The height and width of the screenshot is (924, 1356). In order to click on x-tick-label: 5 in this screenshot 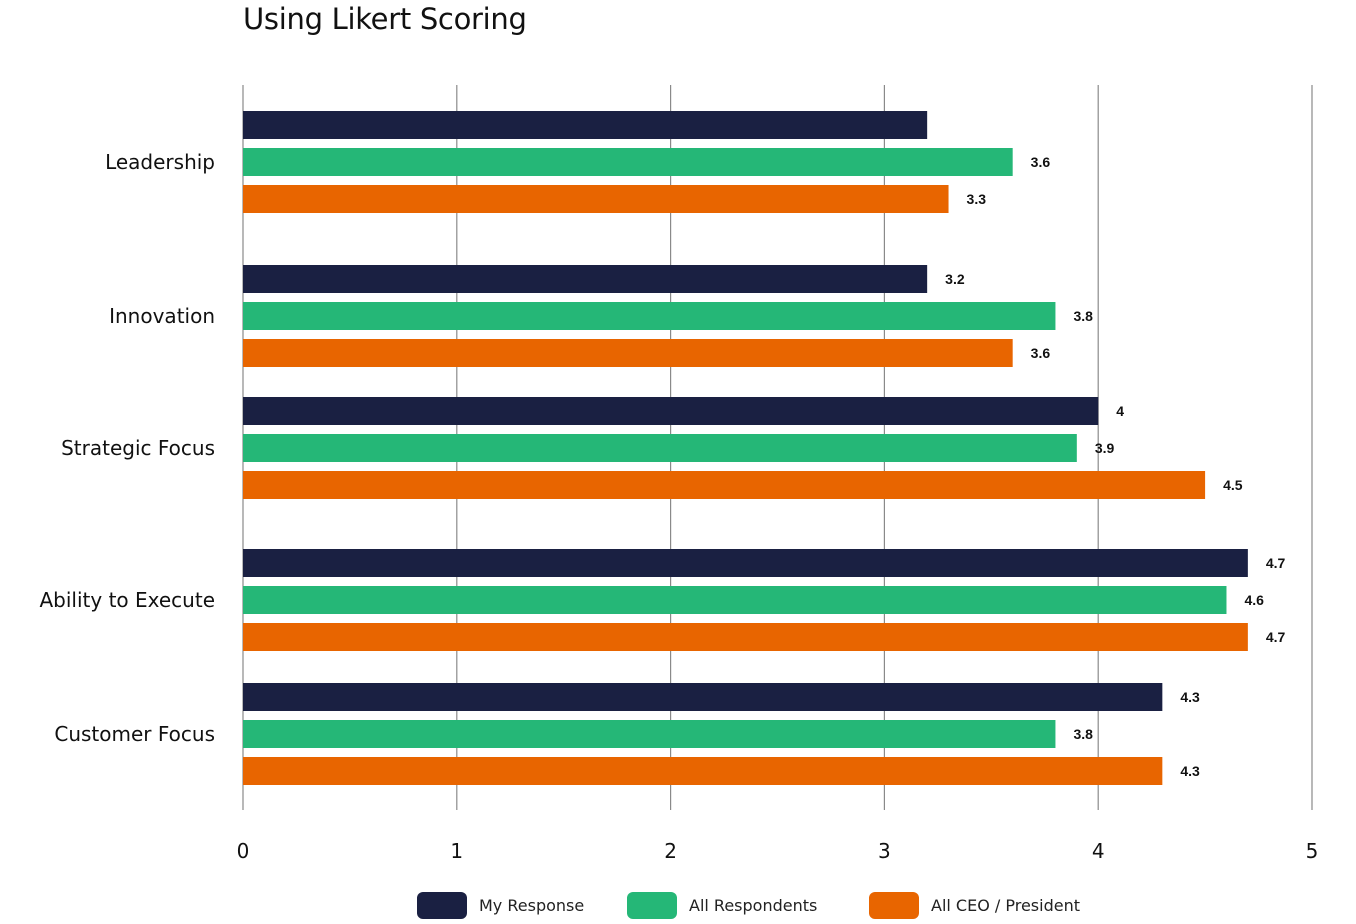, I will do `click(1312, 851)`.